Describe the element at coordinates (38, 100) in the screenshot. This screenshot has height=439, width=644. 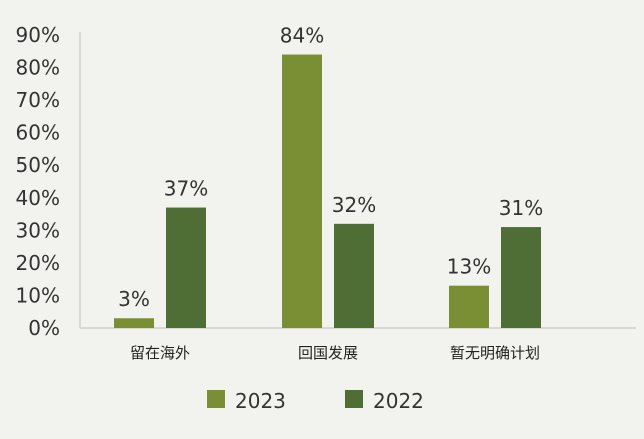
I see `y-tick-label: 70%` at that location.